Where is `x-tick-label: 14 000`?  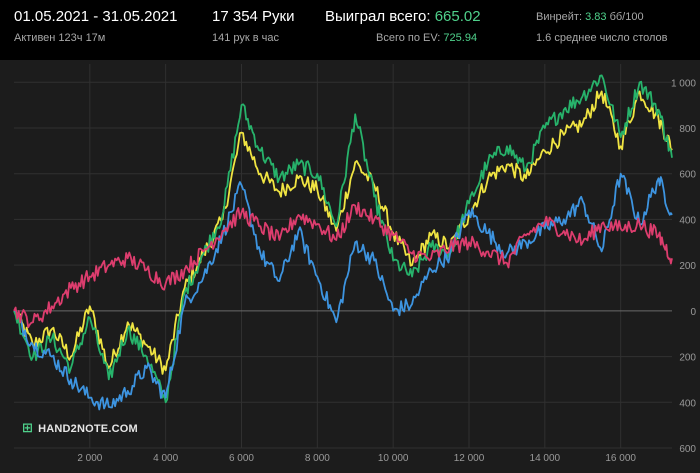 x-tick-label: 14 000 is located at coordinates (545, 458).